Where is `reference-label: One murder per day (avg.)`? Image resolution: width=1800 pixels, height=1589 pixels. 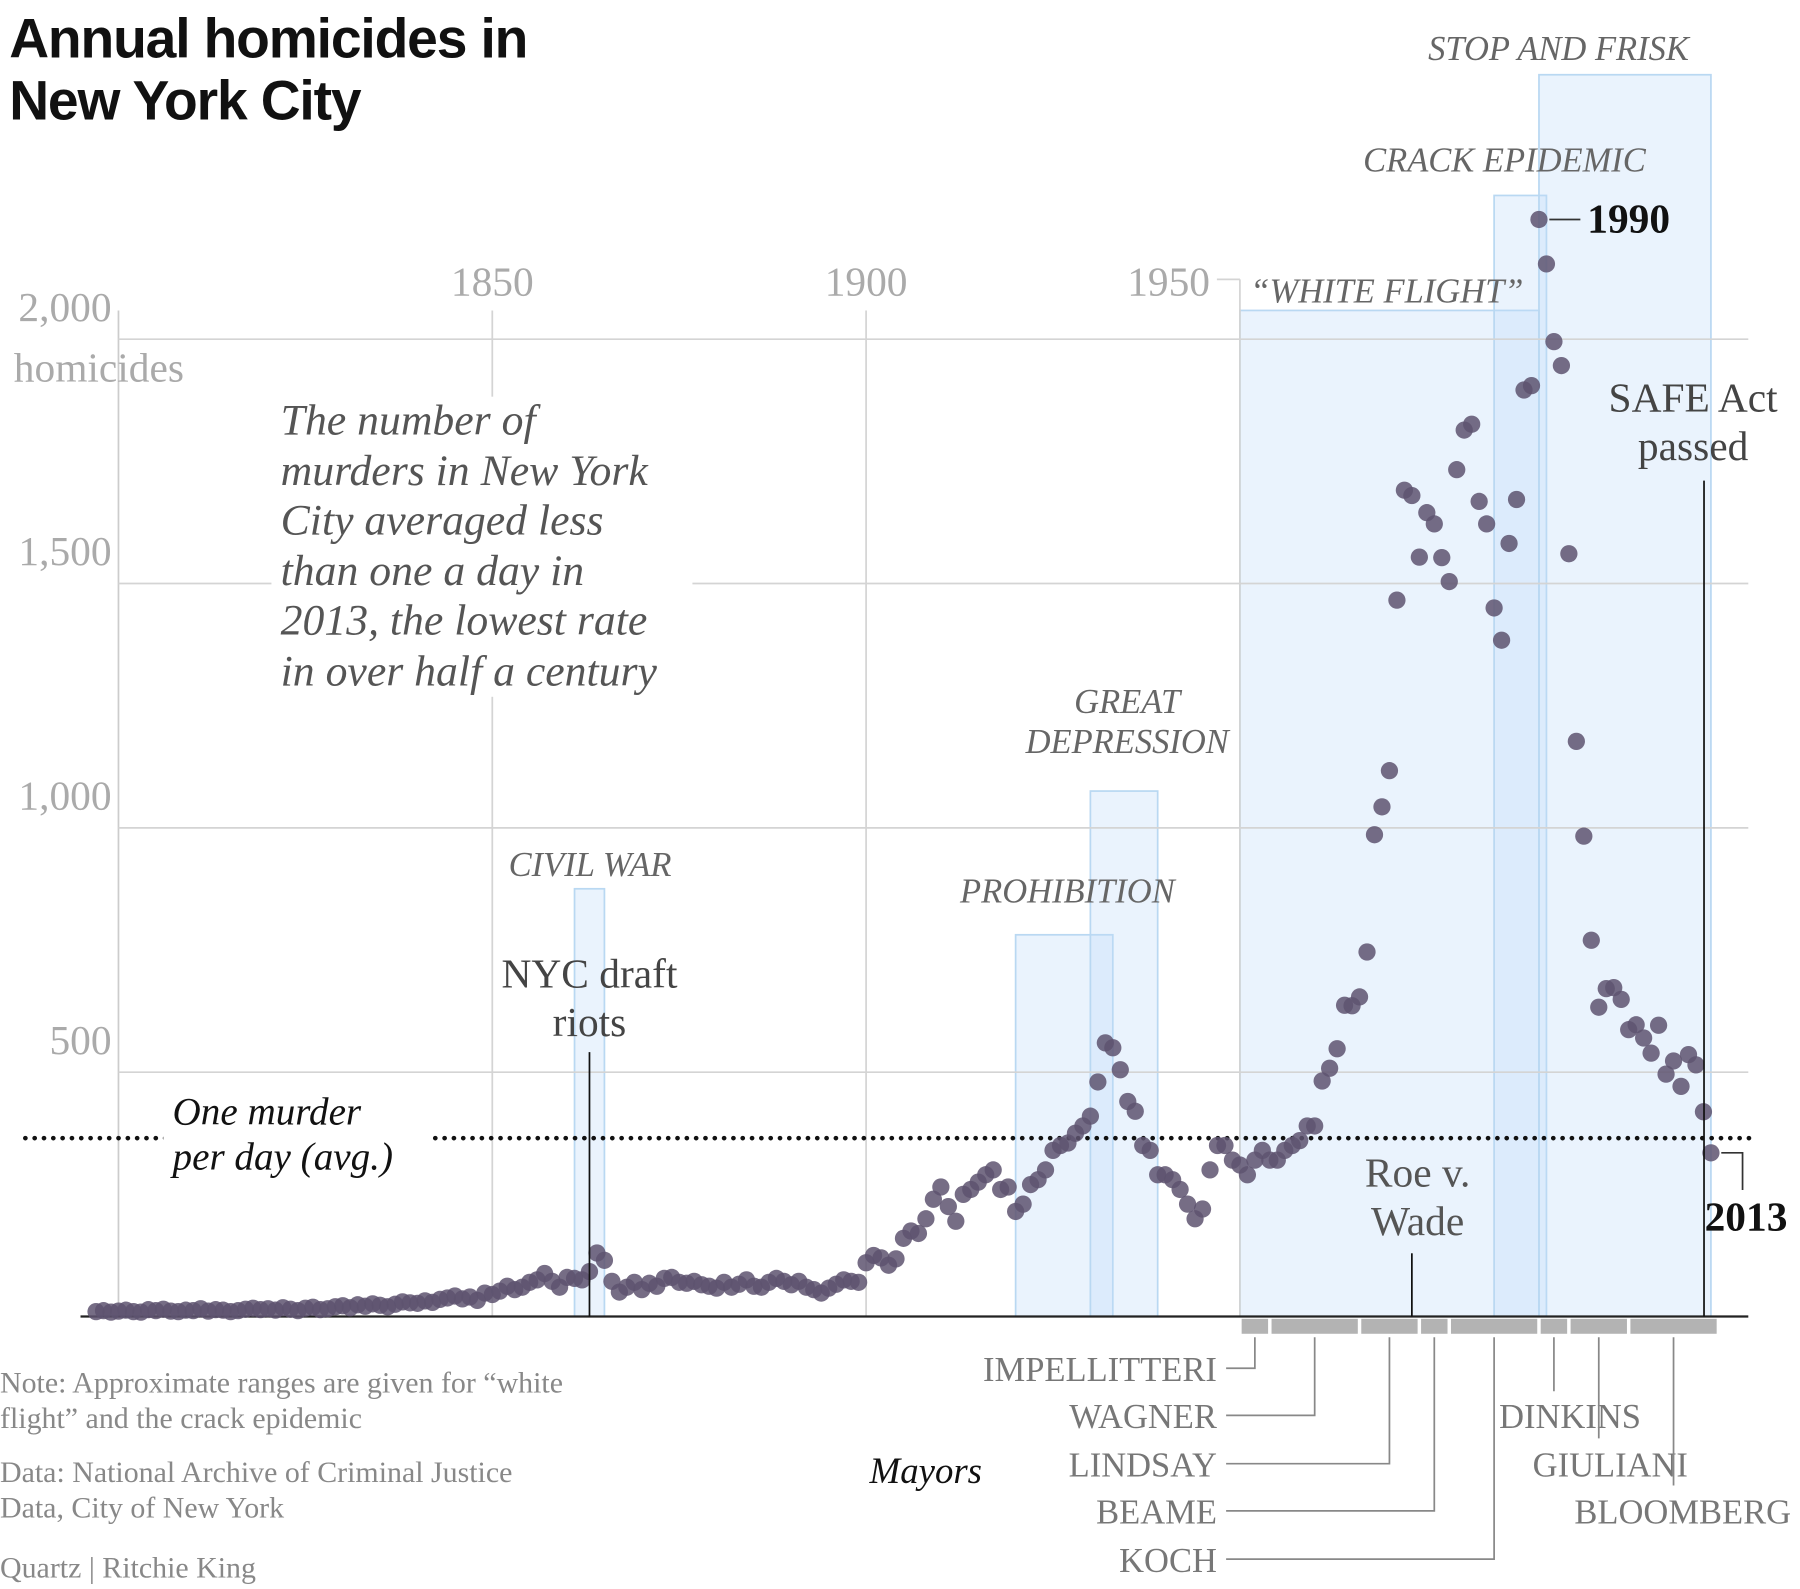 reference-label: One murder per day (avg.) is located at coordinates (296, 1134).